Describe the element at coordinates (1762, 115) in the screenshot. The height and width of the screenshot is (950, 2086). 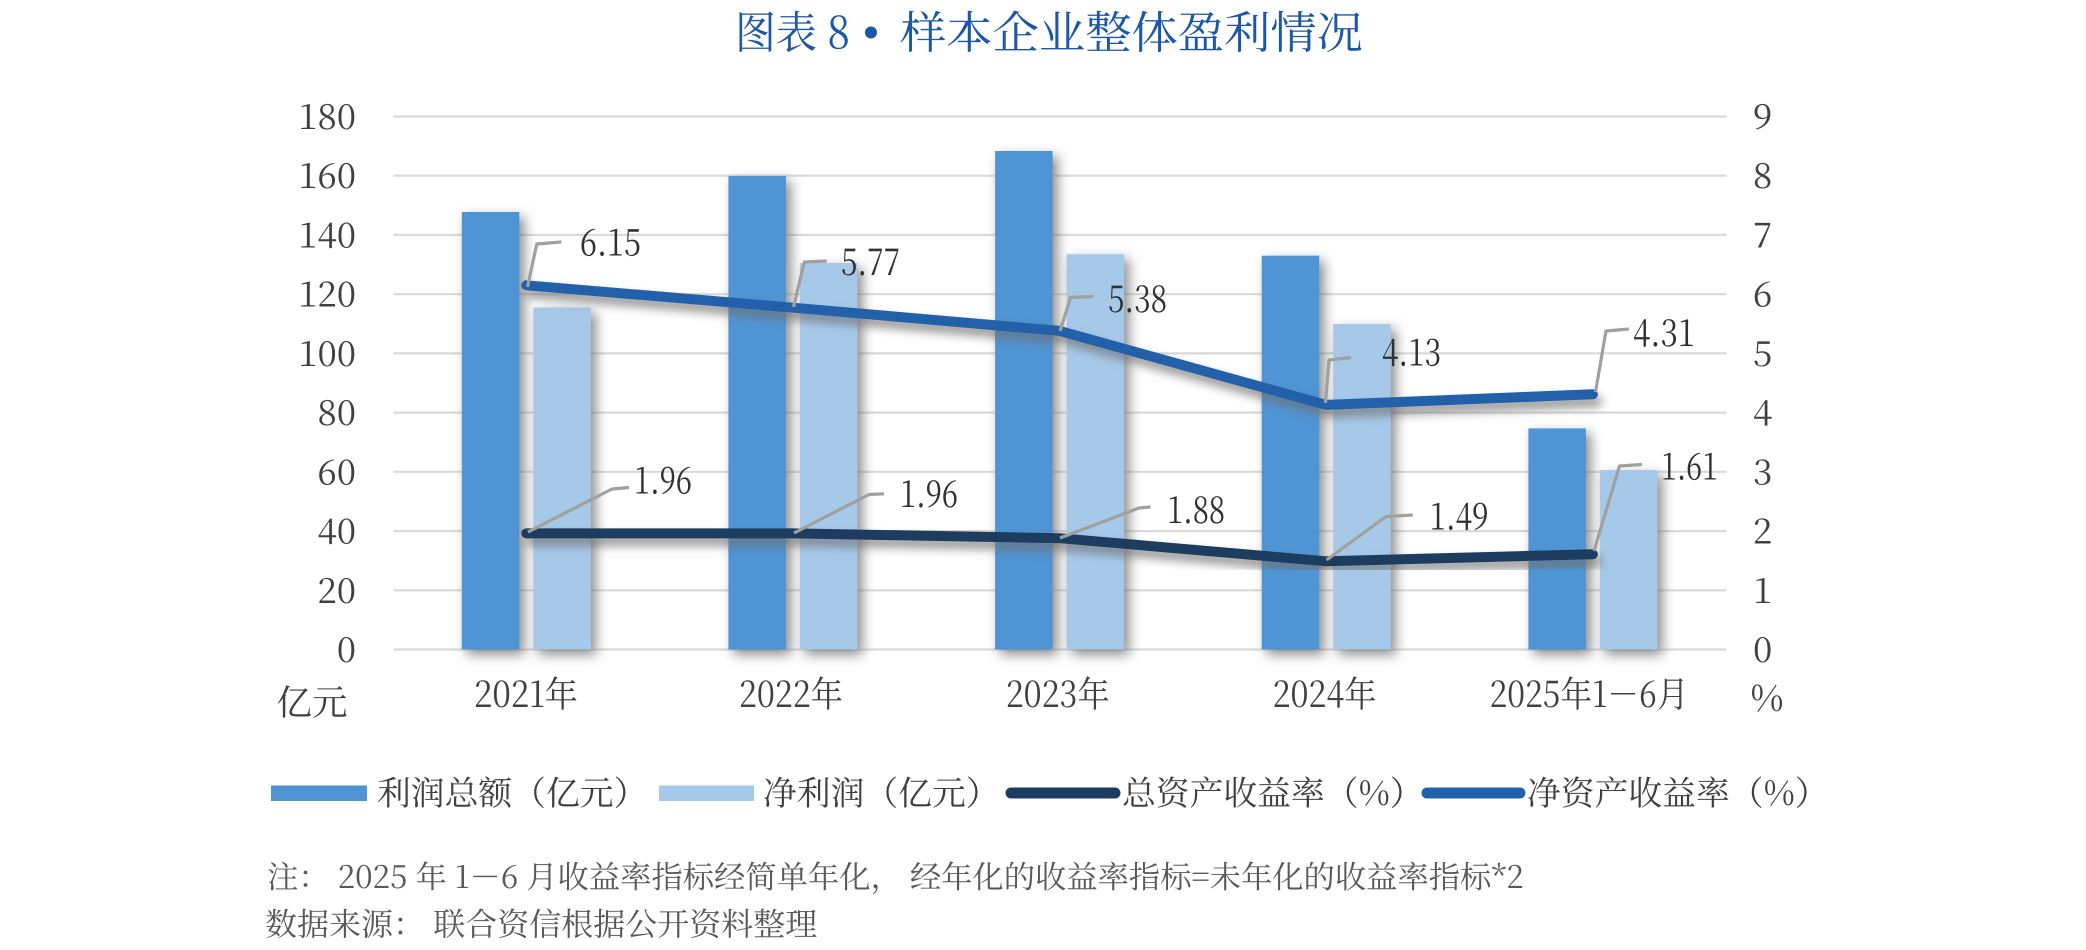
I see `svg-text: 9` at that location.